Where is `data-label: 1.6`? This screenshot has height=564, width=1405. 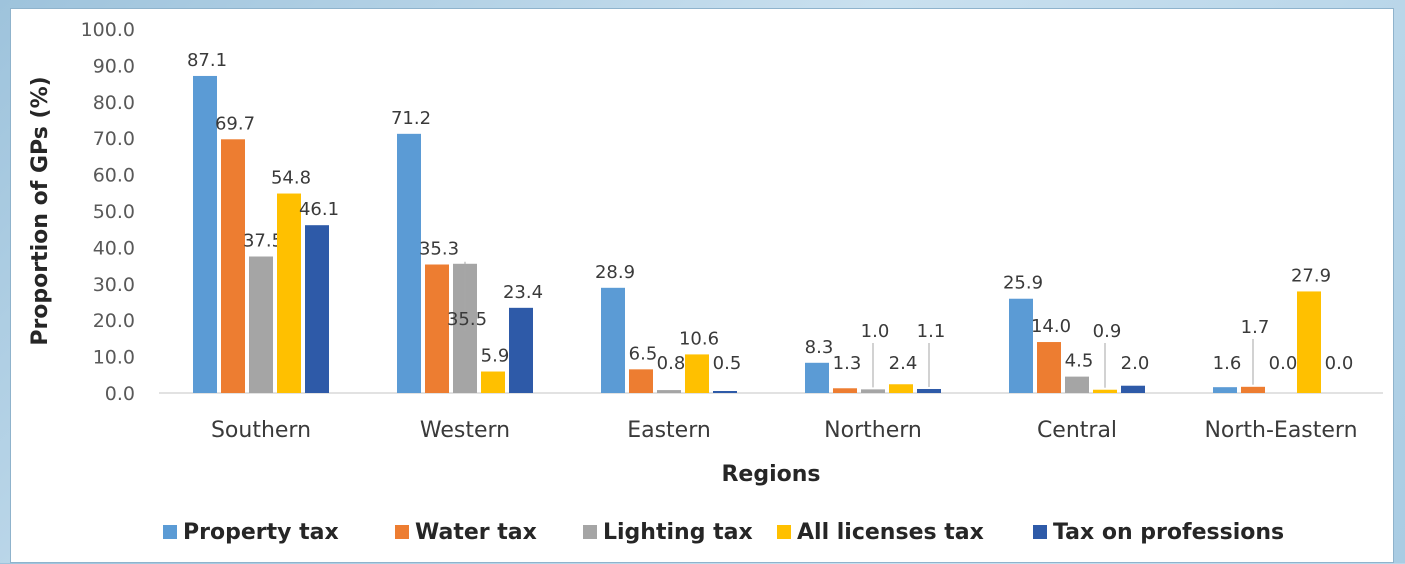
data-label: 1.6 is located at coordinates (1227, 363).